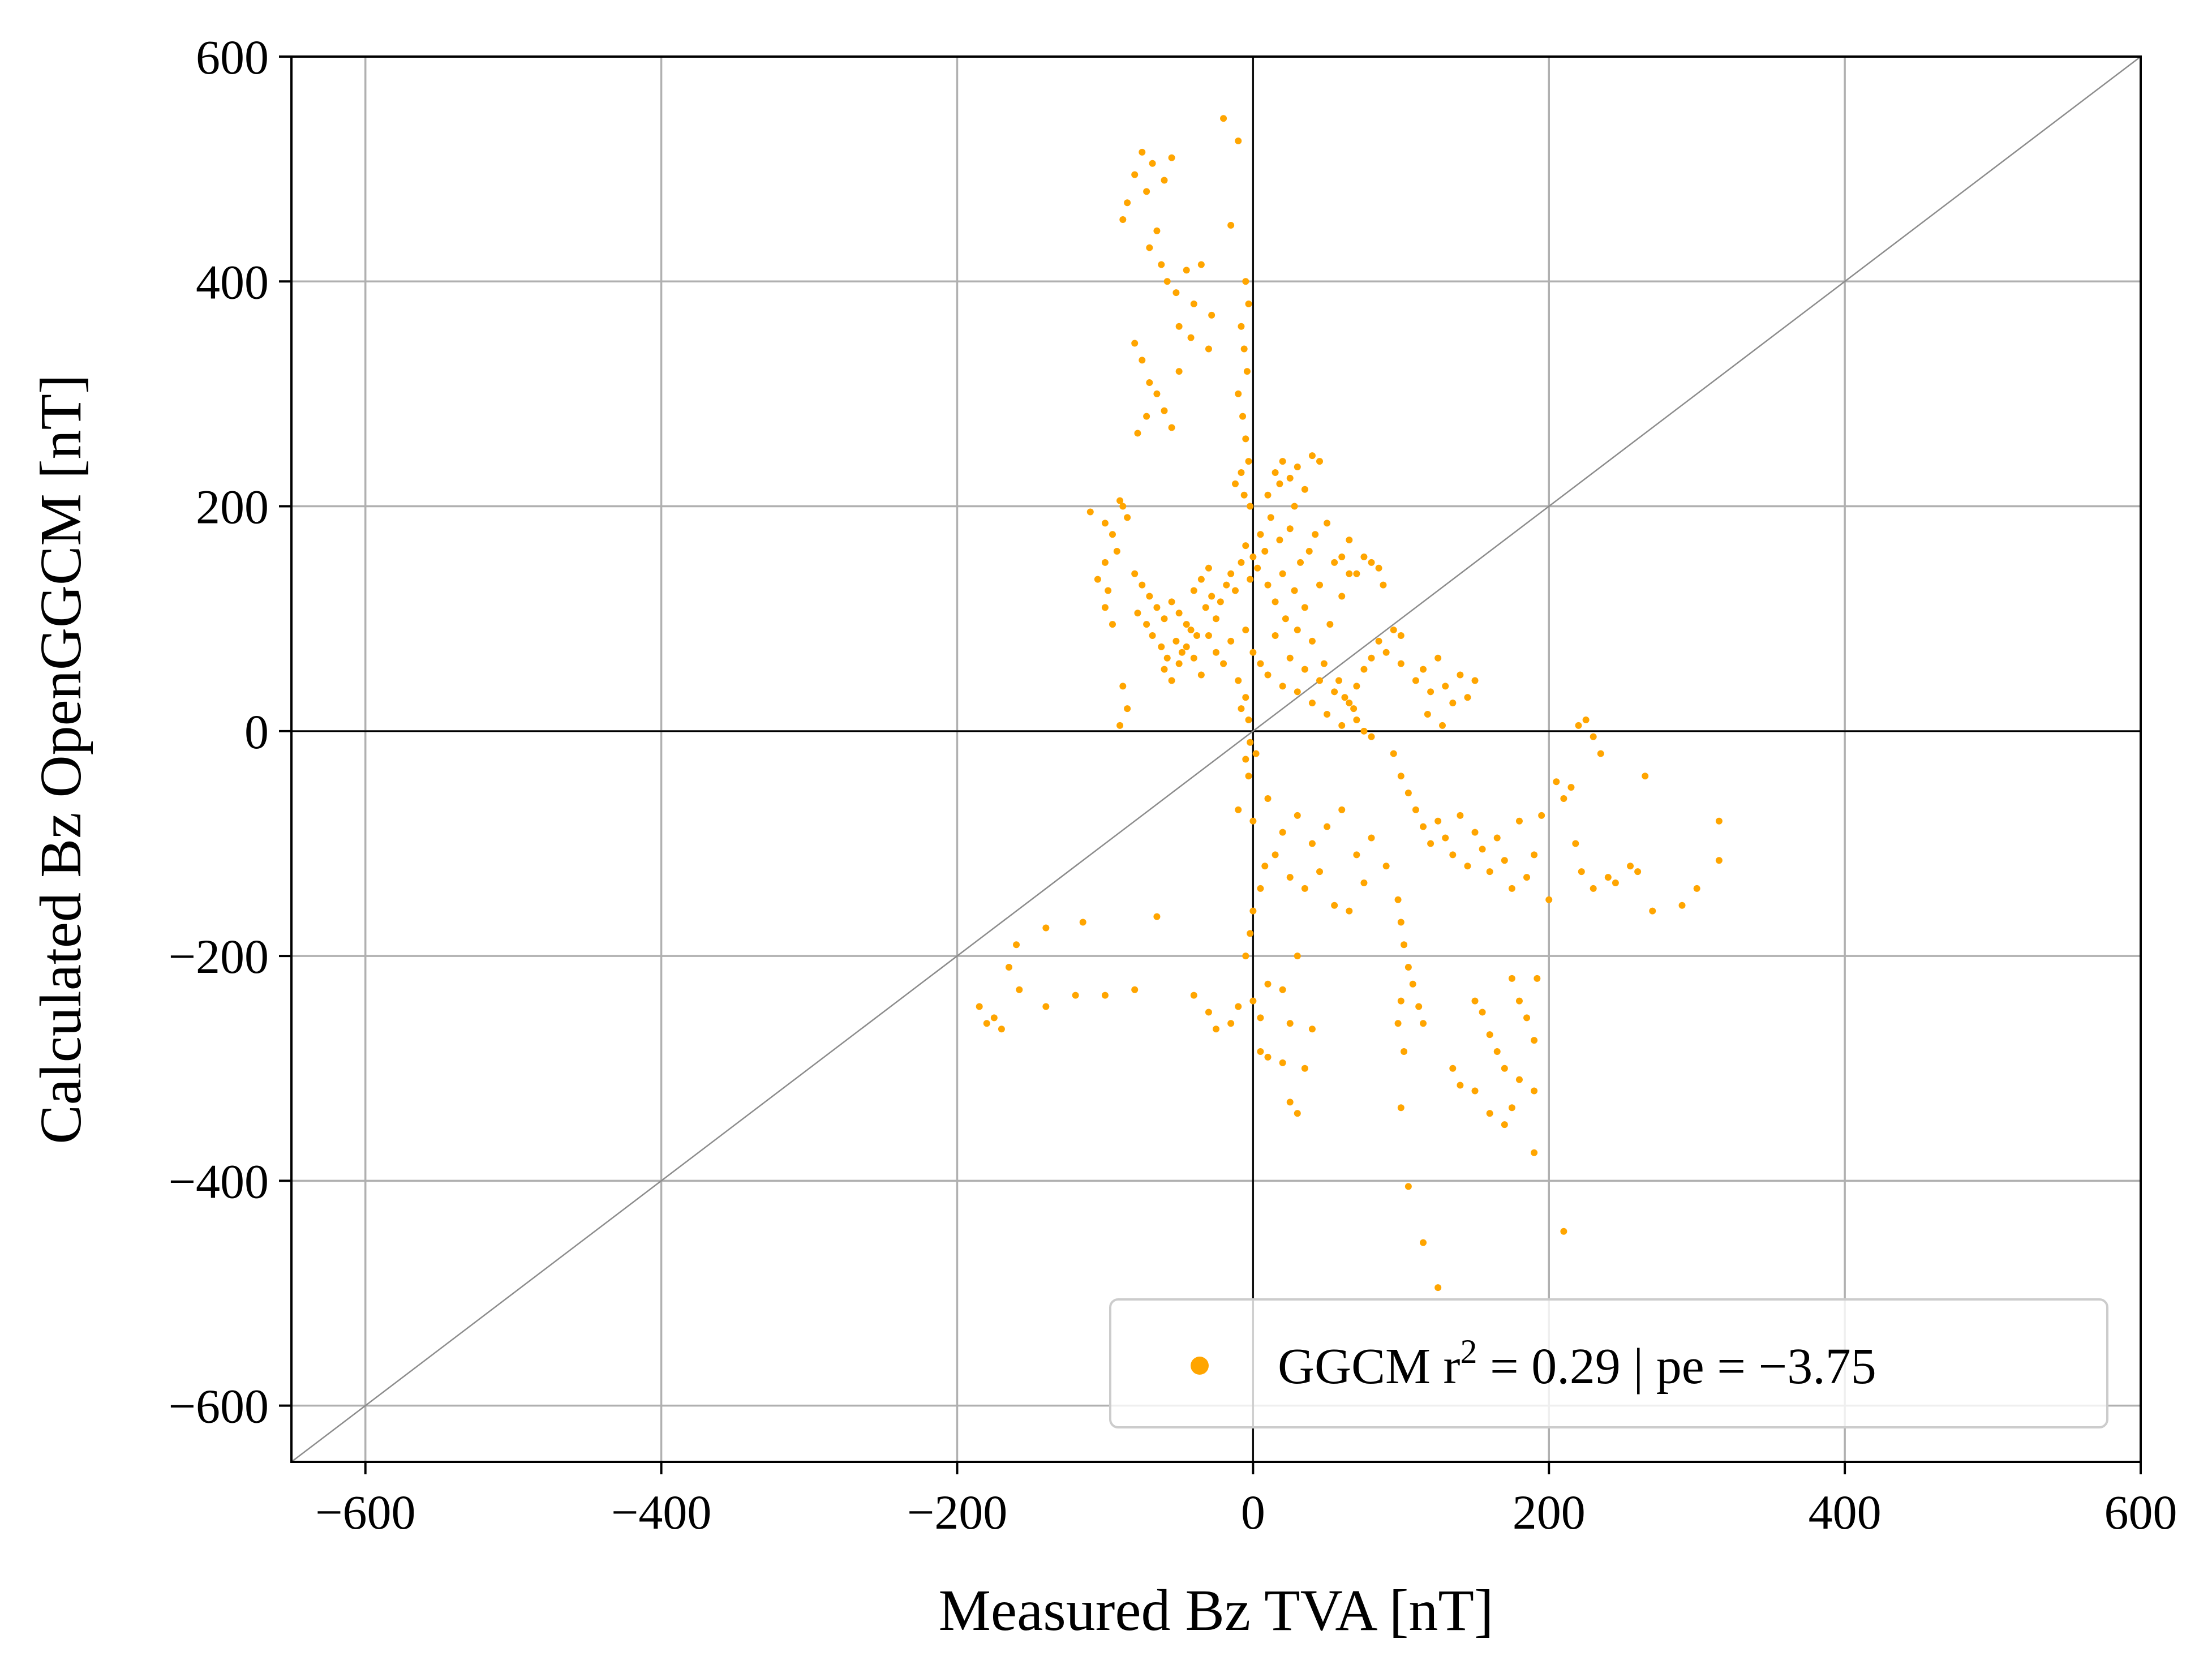  Describe the element at coordinates (60, 759) in the screenshot. I see `y-axis-title: Calculated Bz OpenGGCM [nT]` at that location.